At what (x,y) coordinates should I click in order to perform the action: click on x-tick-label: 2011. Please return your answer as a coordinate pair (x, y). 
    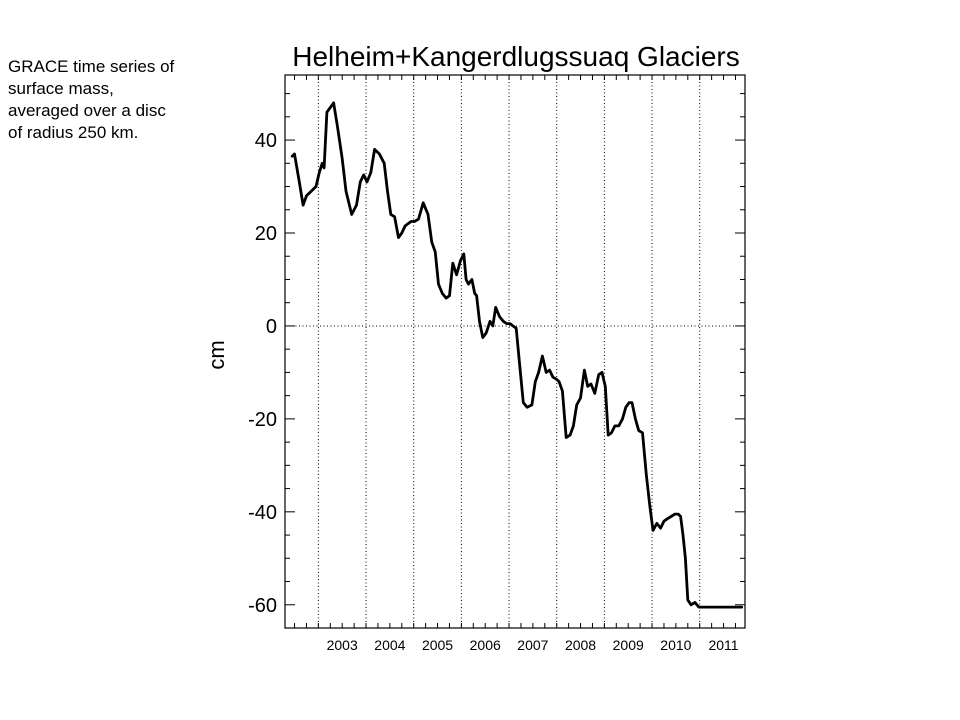
    Looking at the image, I should click on (723, 645).